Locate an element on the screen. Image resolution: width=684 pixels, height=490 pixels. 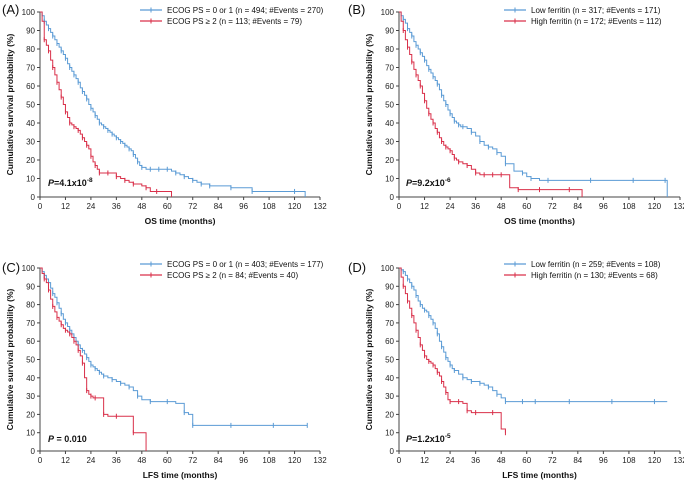
p-value-text: =1.2x10 is located at coordinates (428, 439).